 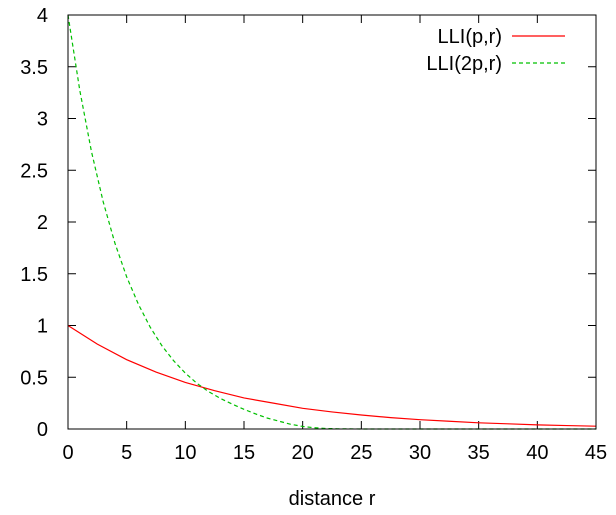 What do you see at coordinates (42, 120) in the screenshot?
I see `y-tick-label: 3` at bounding box center [42, 120].